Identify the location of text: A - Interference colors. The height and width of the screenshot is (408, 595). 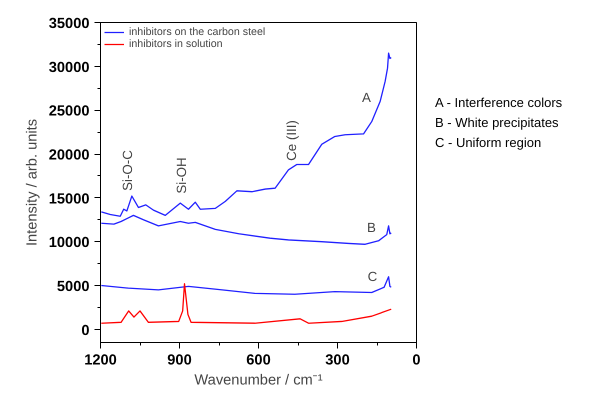
(498, 103).